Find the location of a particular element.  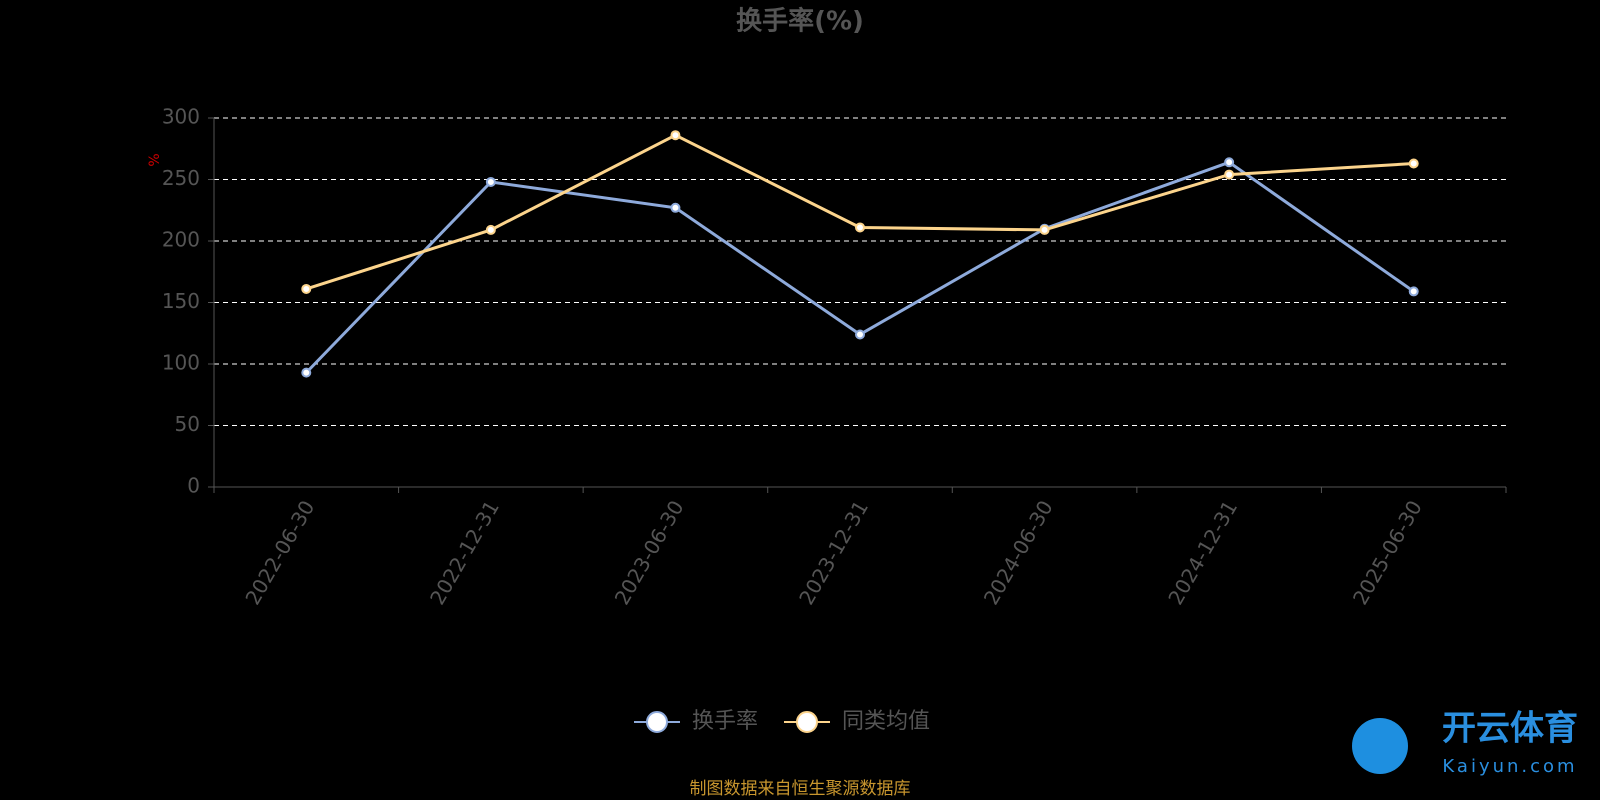

watermark-name: 开云体育 is located at coordinates (1510, 729).